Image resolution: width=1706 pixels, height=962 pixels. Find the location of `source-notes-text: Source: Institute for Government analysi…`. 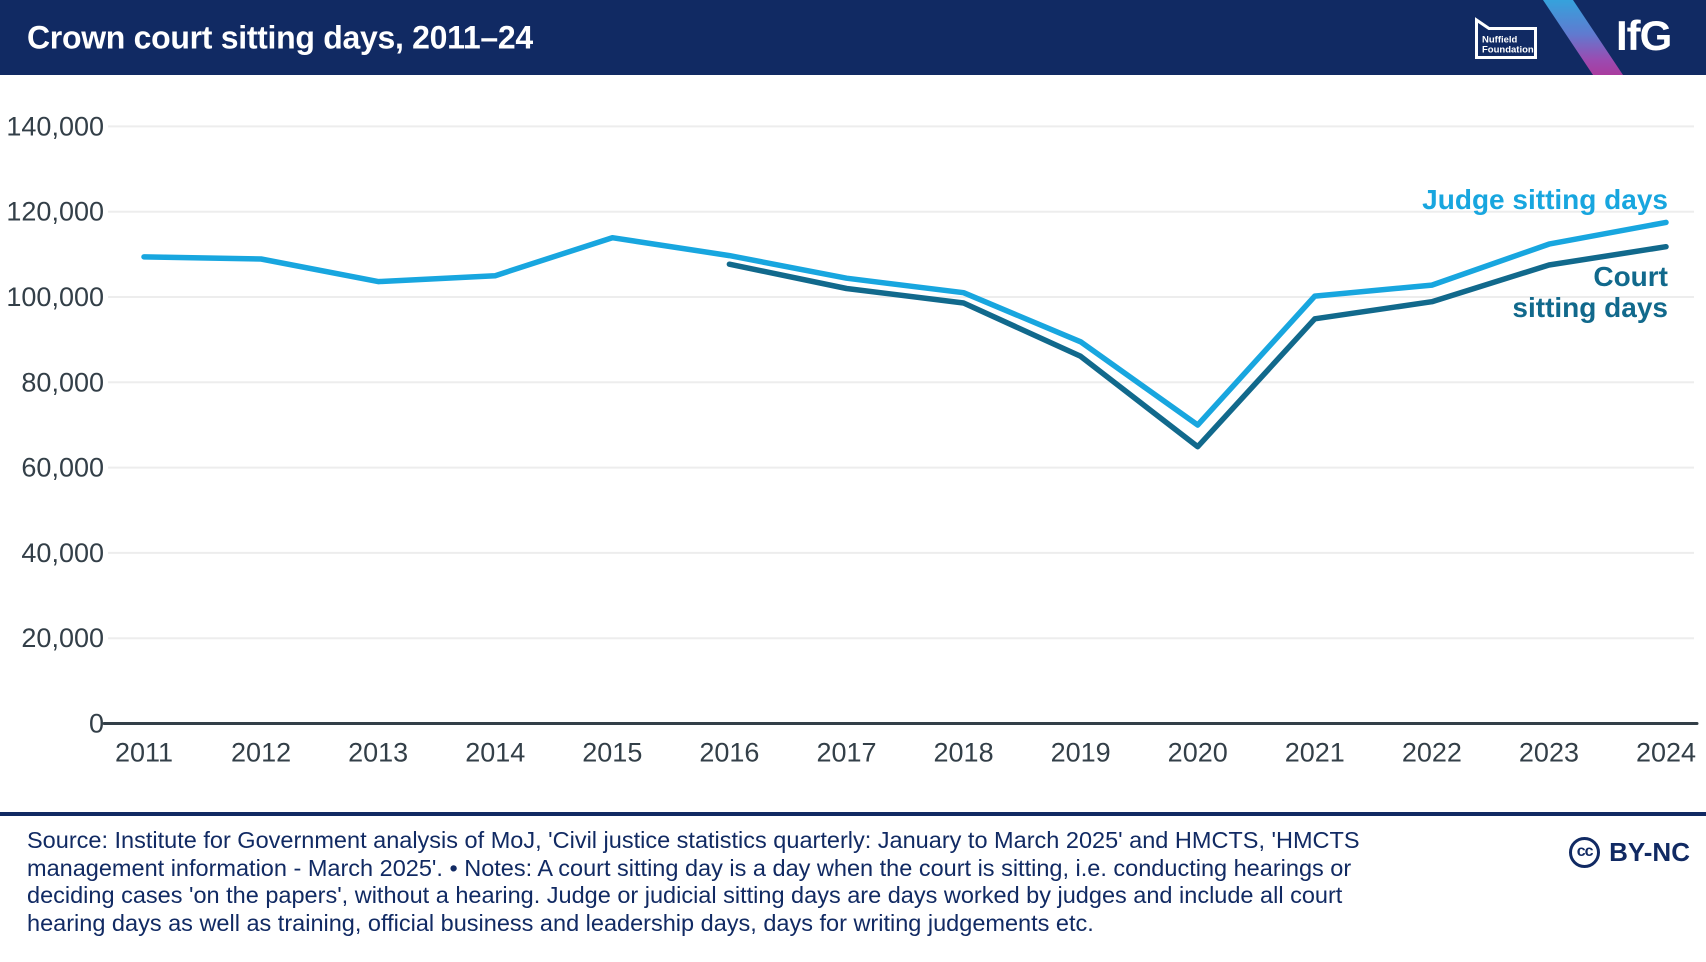

source-notes-text: Source: Institute for Government analysi… is located at coordinates (767, 882).